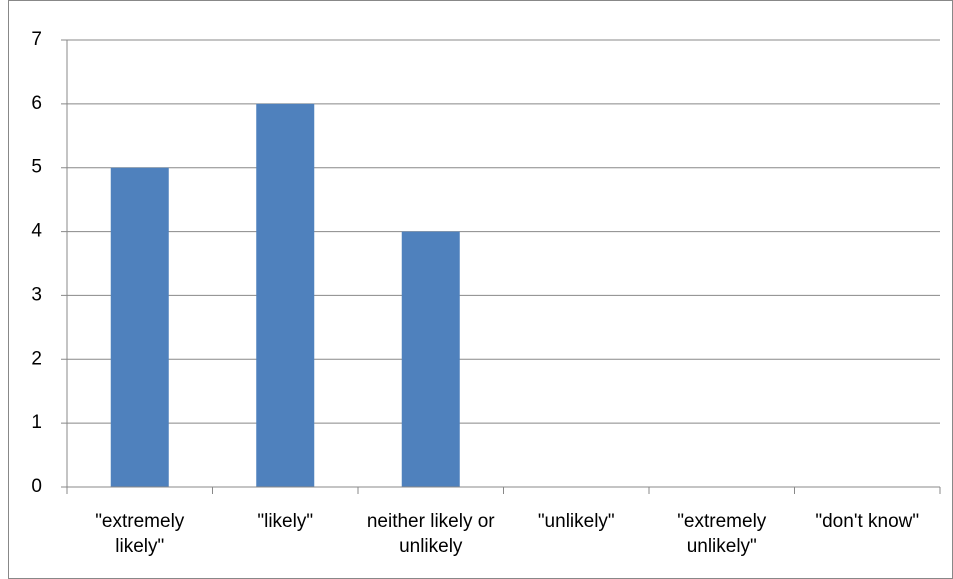 Image resolution: width=953 pixels, height=579 pixels. Describe the element at coordinates (140, 534) in the screenshot. I see `x-tick-label: "extremely likely"` at that location.